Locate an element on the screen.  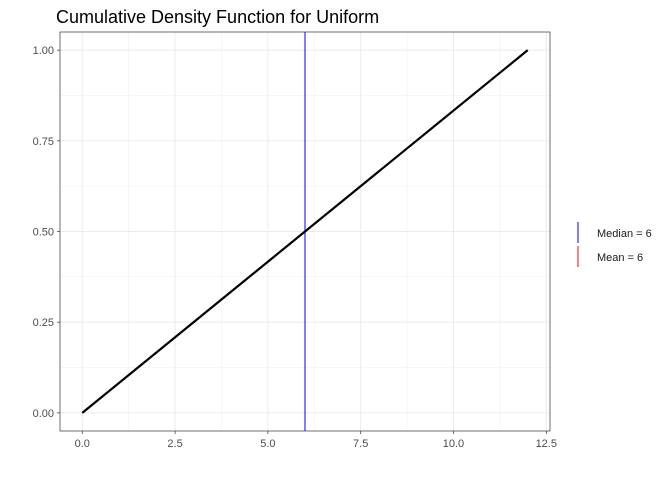
y-tick-label: 0.25 is located at coordinates (43, 323).